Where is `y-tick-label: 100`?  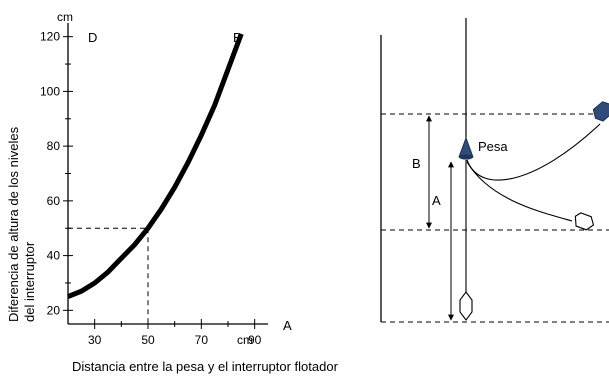 y-tick-label: 100 is located at coordinates (50, 91).